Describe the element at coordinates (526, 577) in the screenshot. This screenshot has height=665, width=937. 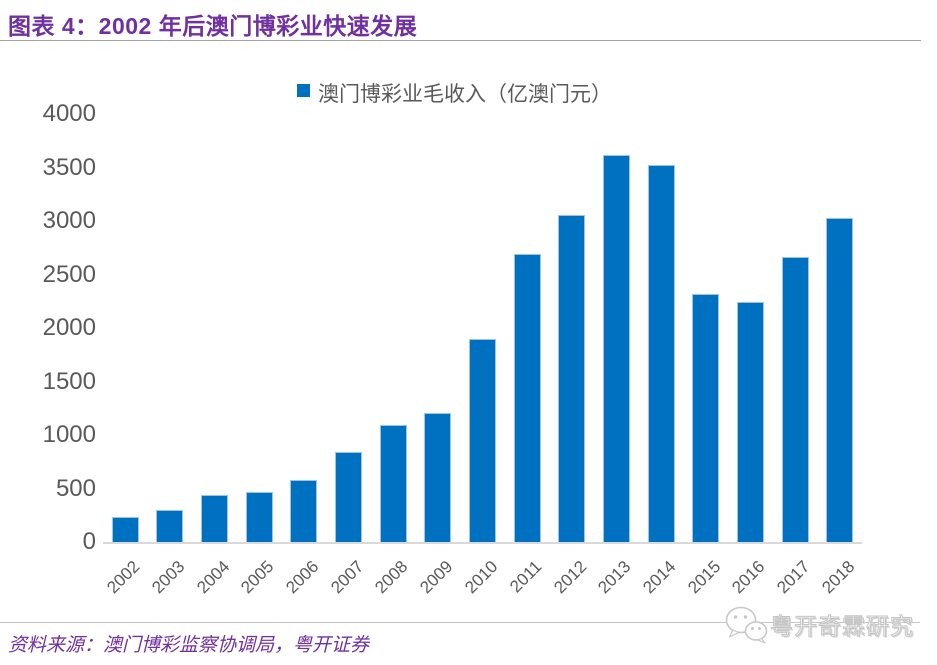
I see `x-tick-2011: 2011` at that location.